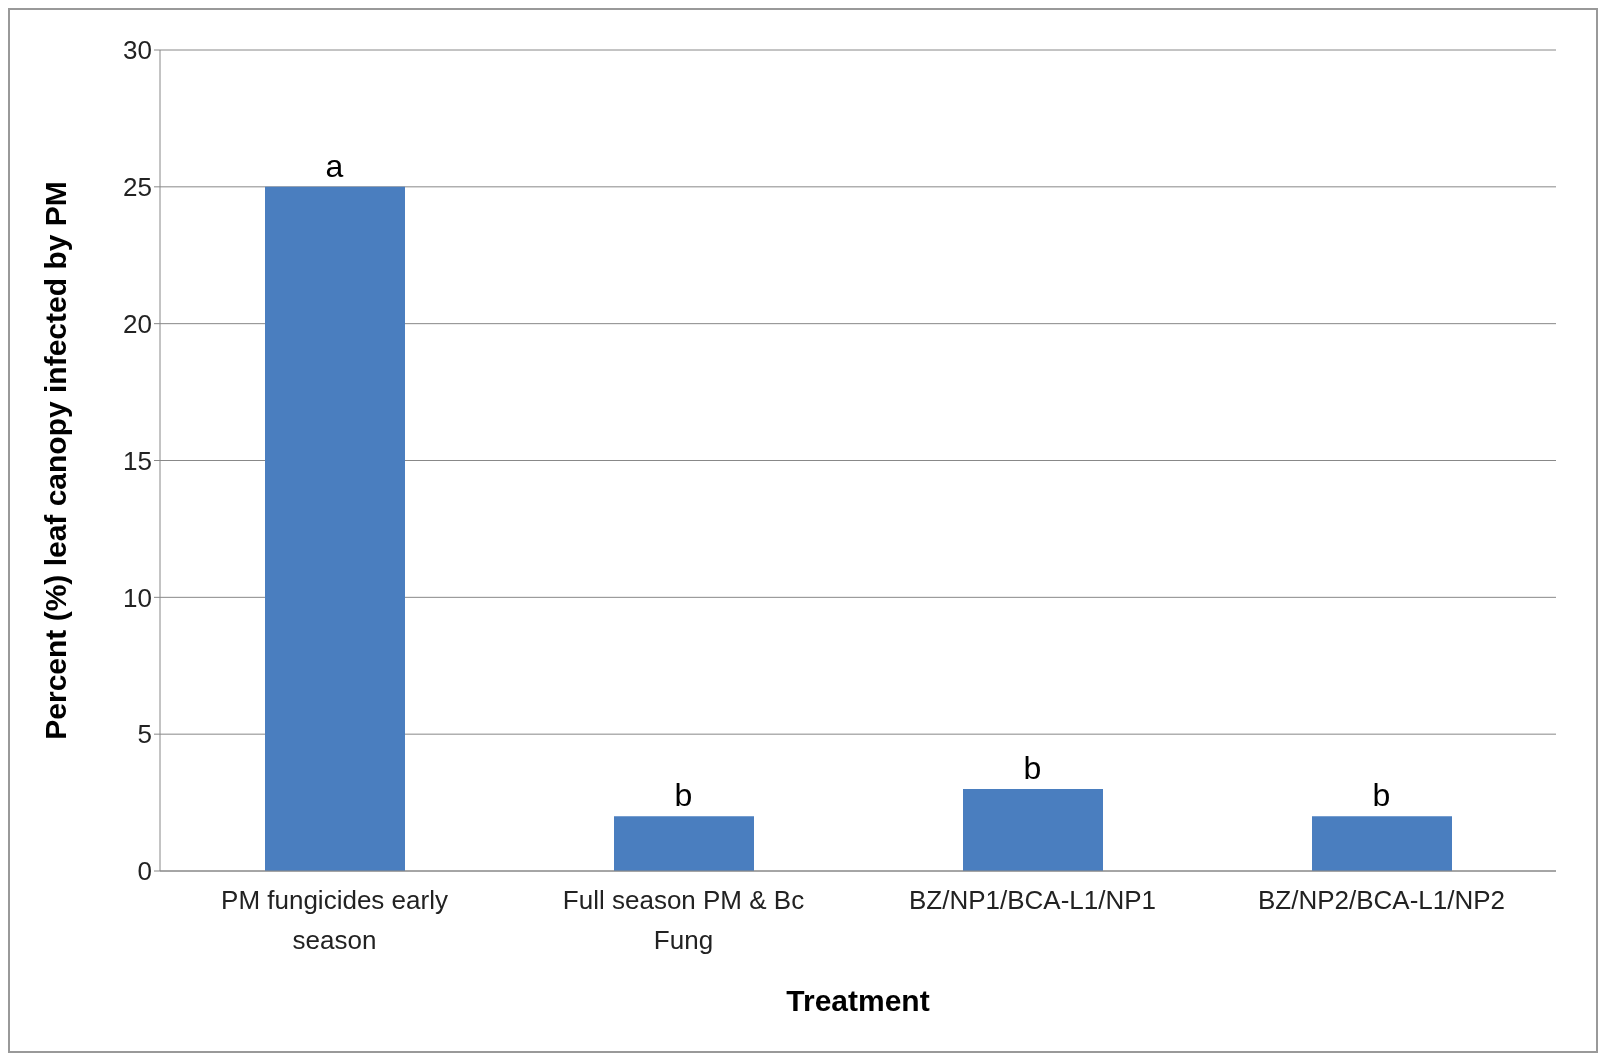  What do you see at coordinates (144, 734) in the screenshot?
I see `y-tick-label: 5` at bounding box center [144, 734].